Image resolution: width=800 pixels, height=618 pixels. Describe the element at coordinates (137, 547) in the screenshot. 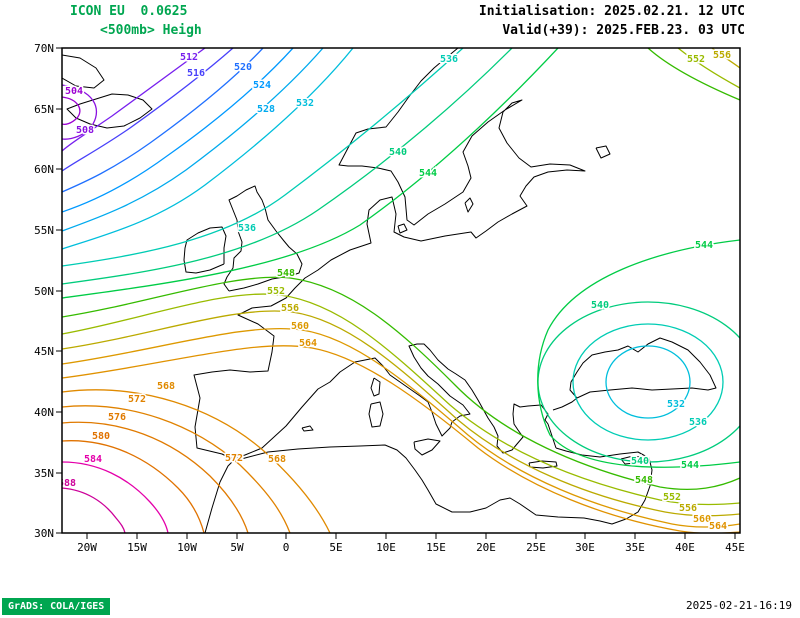

I see `lon-label: 15W` at that location.